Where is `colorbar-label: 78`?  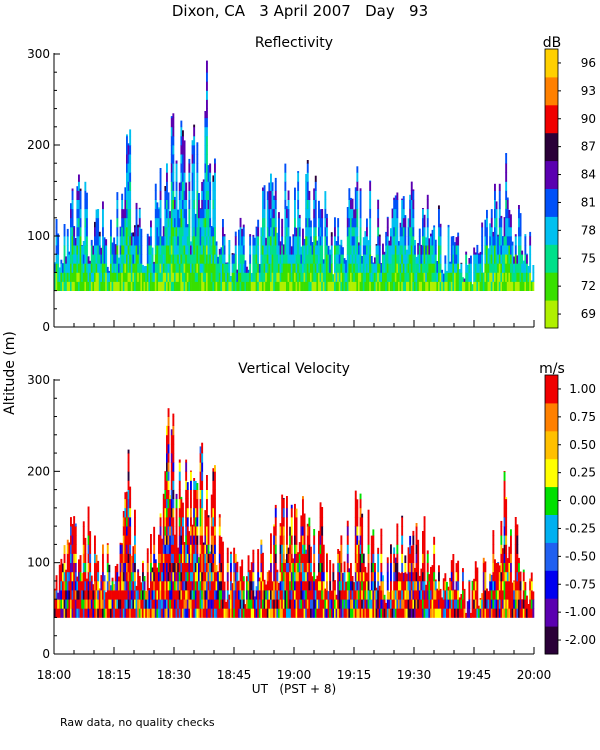 colorbar-label: 78 is located at coordinates (588, 230).